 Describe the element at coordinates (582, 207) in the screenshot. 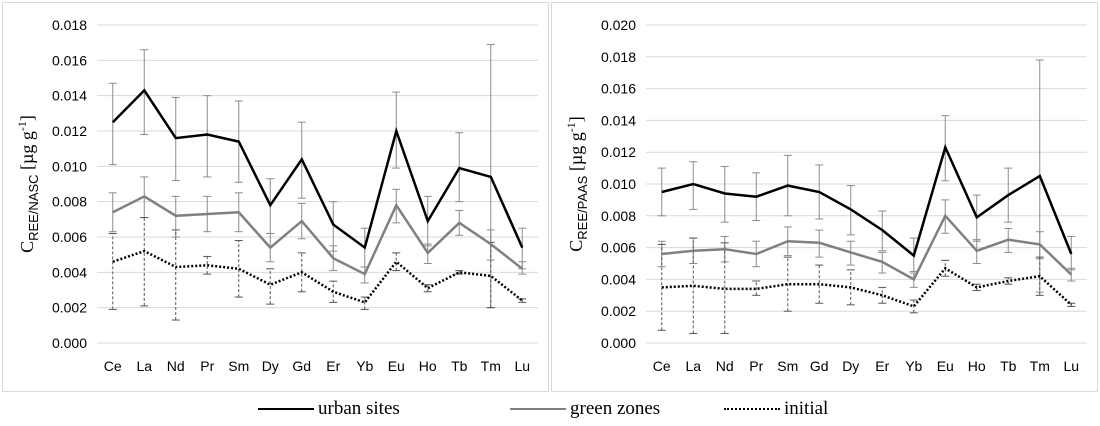

I see `y-axis-label-sub: REE/PAAS` at that location.